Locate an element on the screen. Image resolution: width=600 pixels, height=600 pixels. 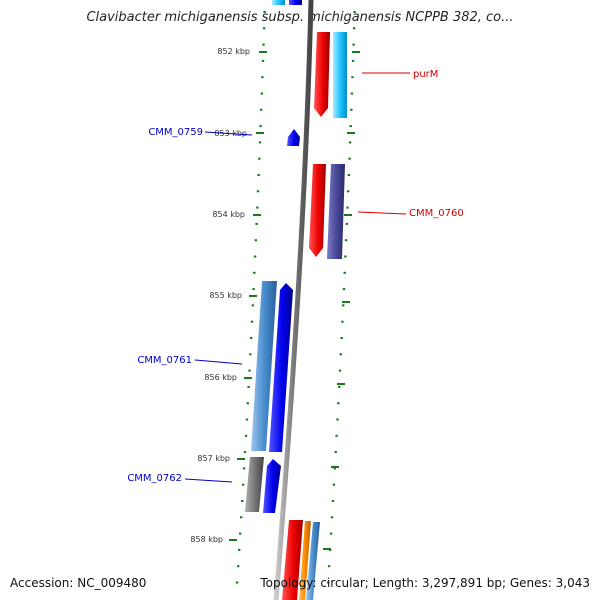
label-CMM_0762: CMM_0762 is located at coordinates (180, 478).